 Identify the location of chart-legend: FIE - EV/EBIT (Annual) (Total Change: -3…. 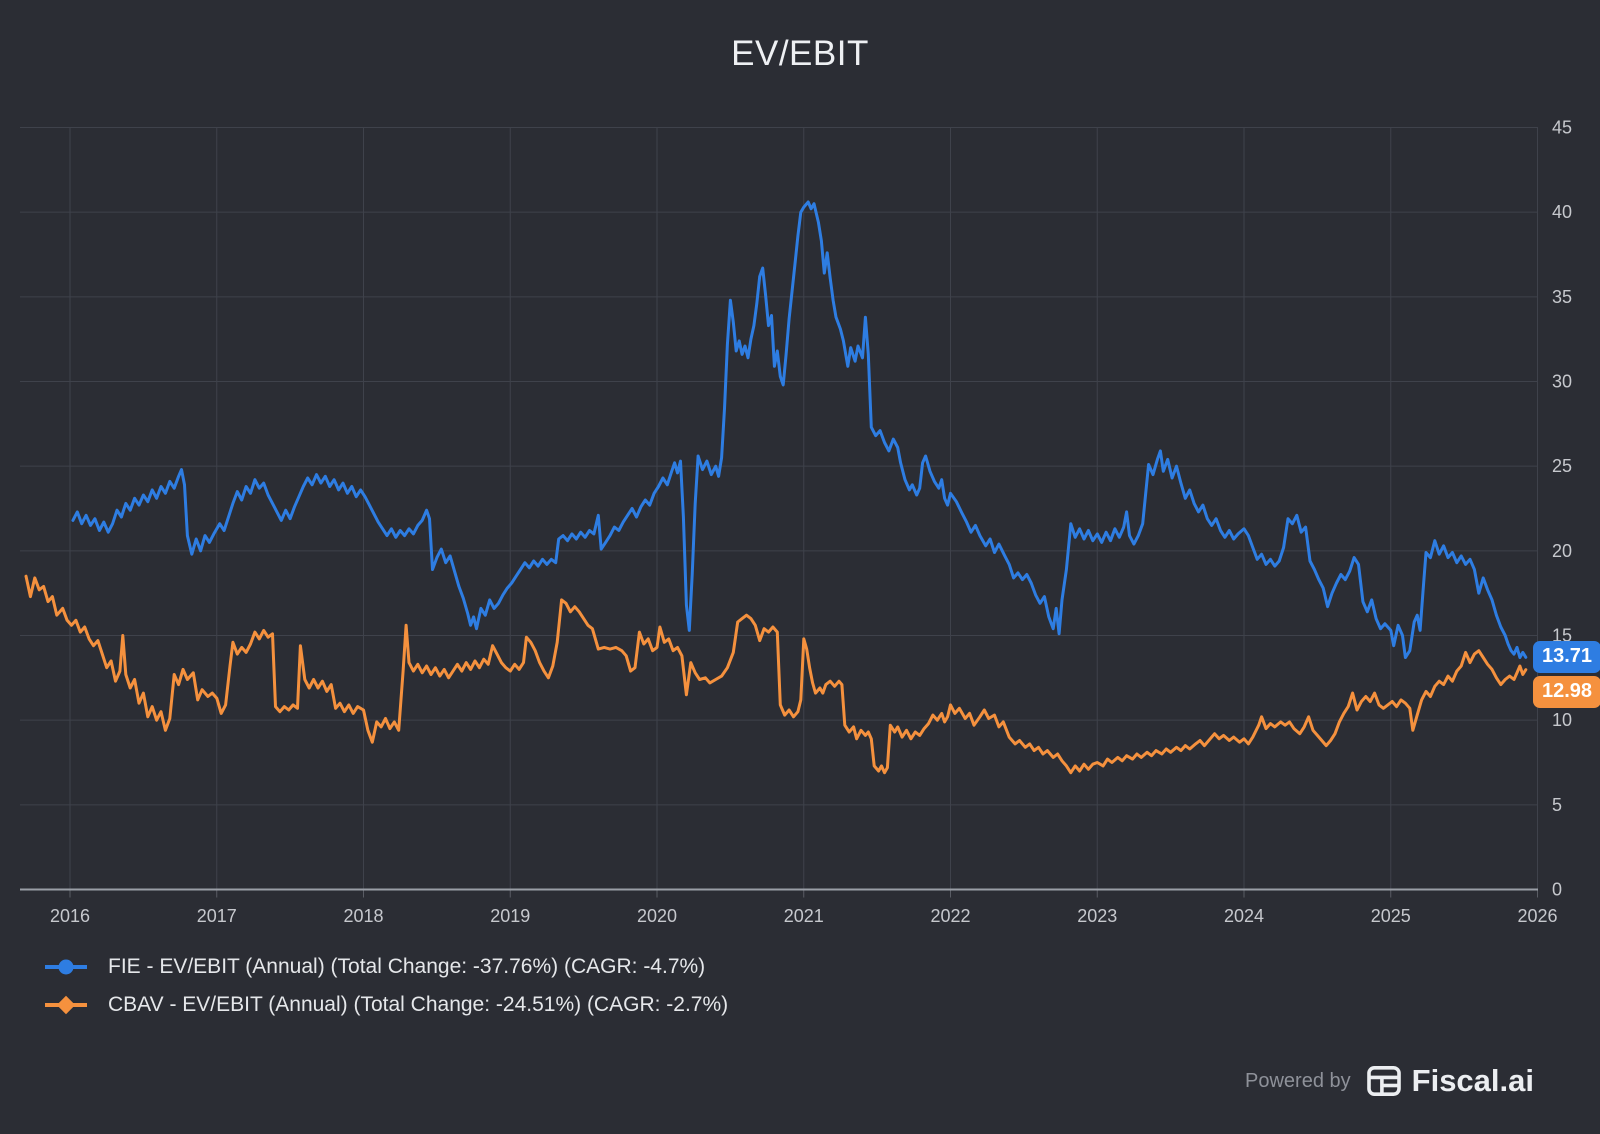
(386, 986).